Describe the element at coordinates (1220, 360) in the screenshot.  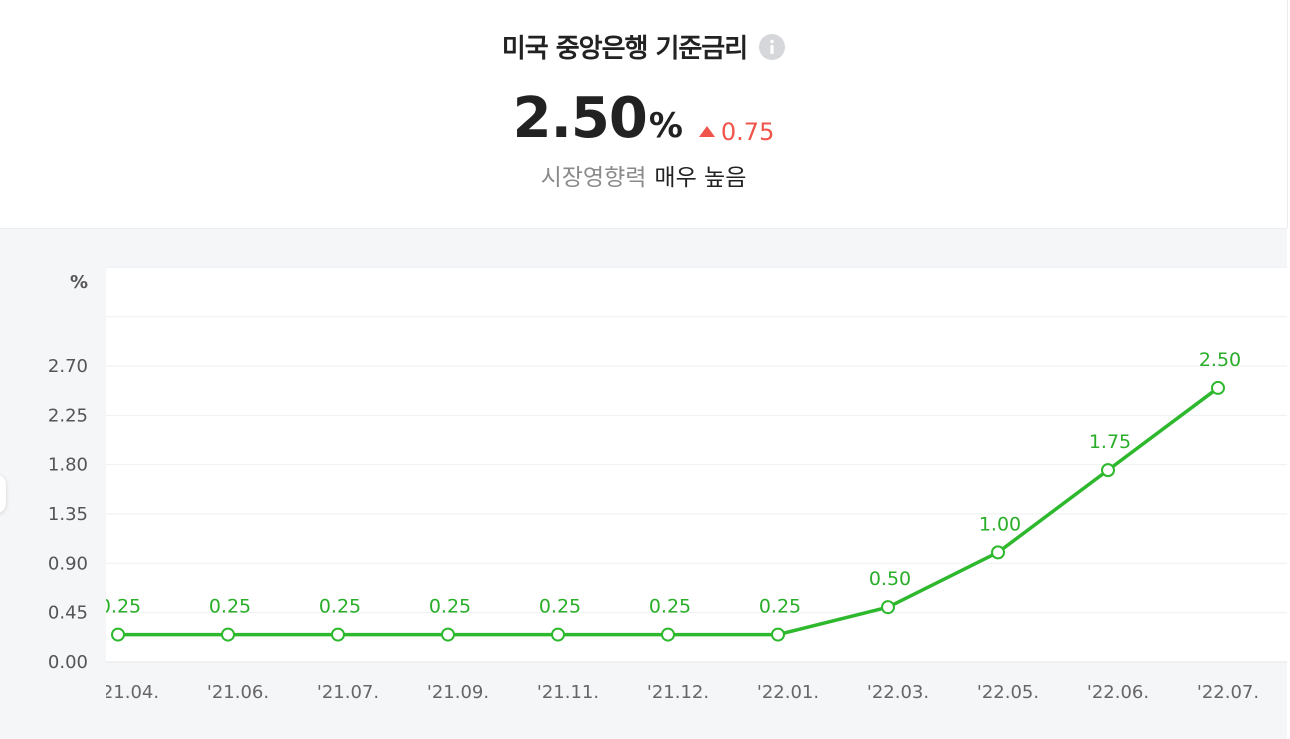
I see `data-label: 2.50` at that location.